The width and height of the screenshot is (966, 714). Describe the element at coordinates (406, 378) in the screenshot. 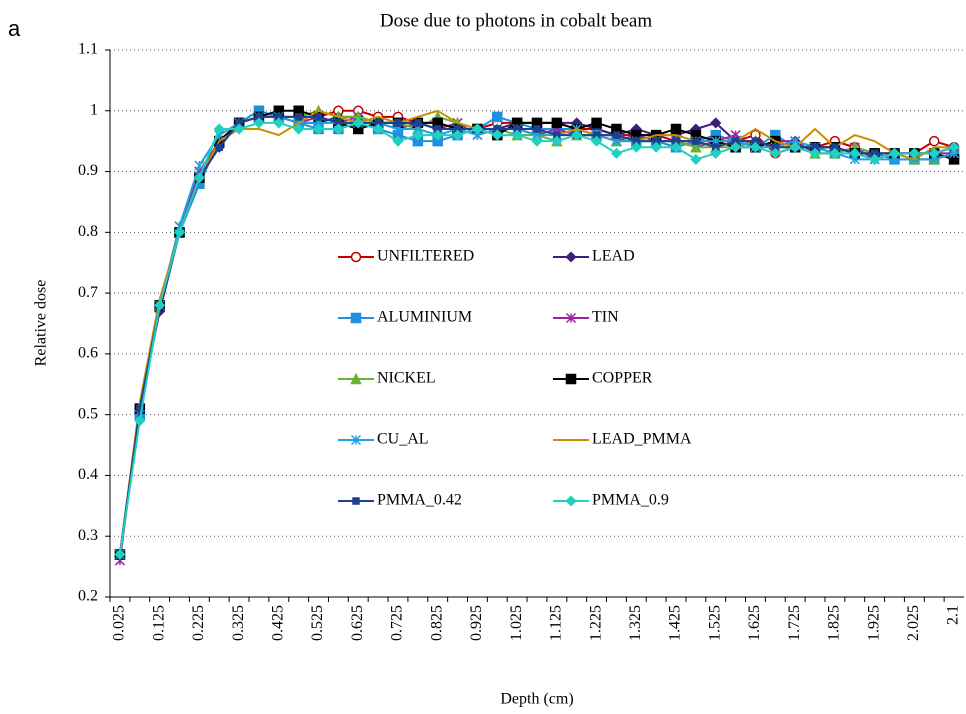

I see `legend-label: NICKEL` at that location.